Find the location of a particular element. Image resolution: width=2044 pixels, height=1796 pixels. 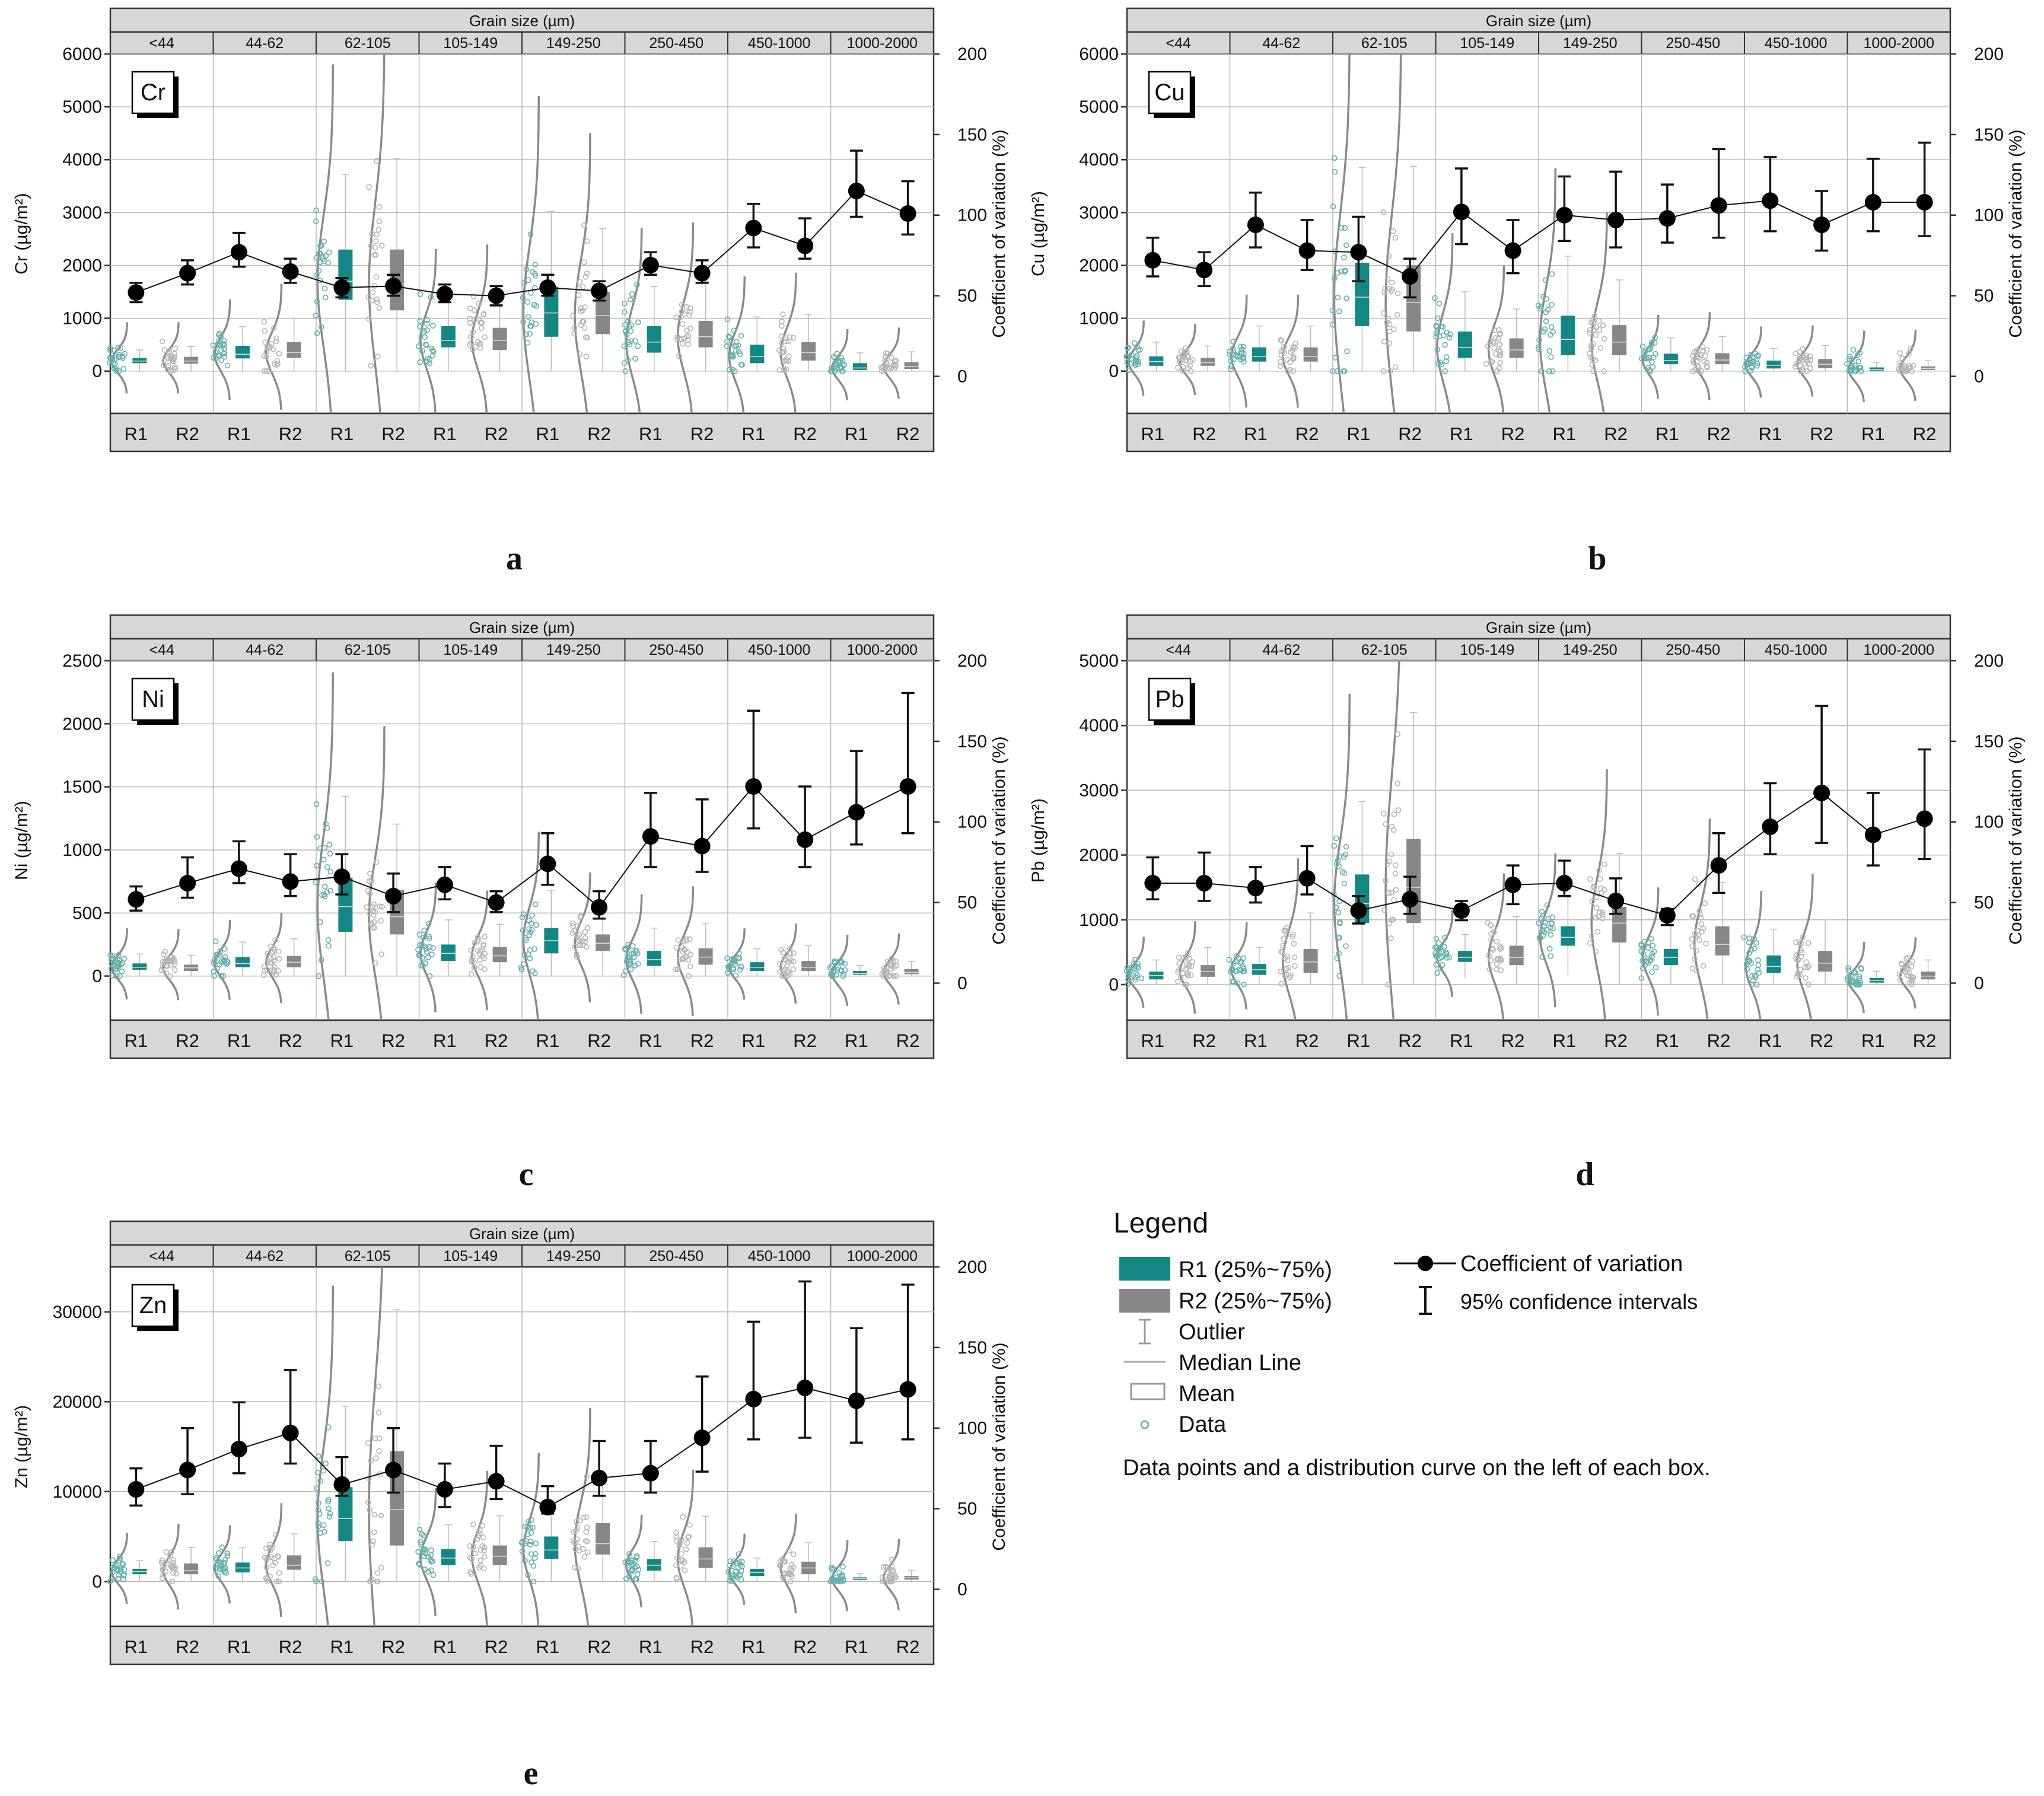

y-axis-label: Zn (µg/m²) is located at coordinates (21, 1447).